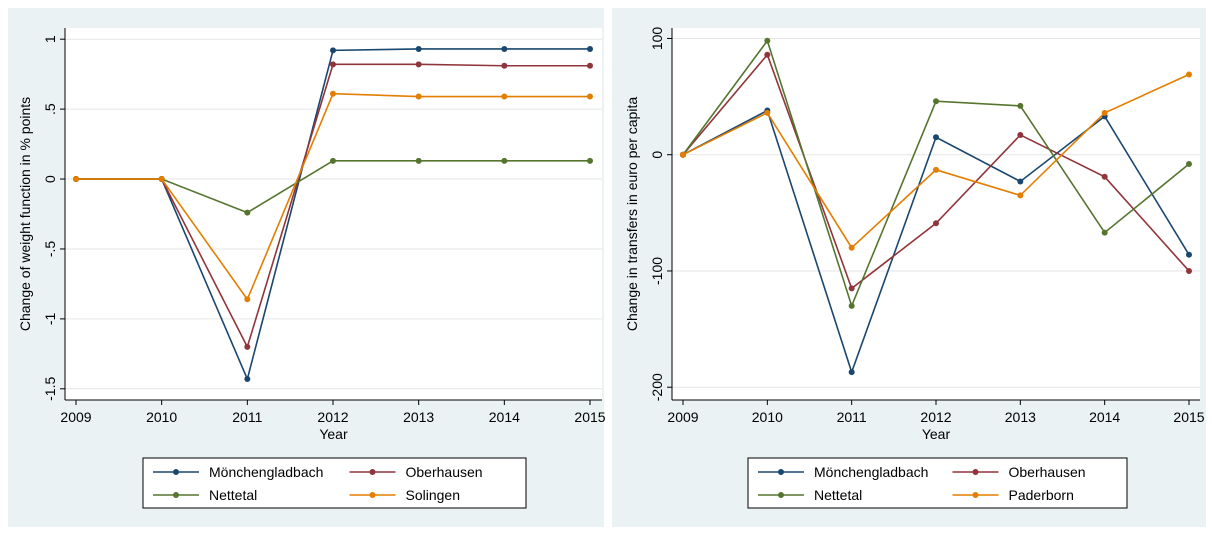  What do you see at coordinates (50, 249) in the screenshot?
I see `y-tick-label: -.5` at bounding box center [50, 249].